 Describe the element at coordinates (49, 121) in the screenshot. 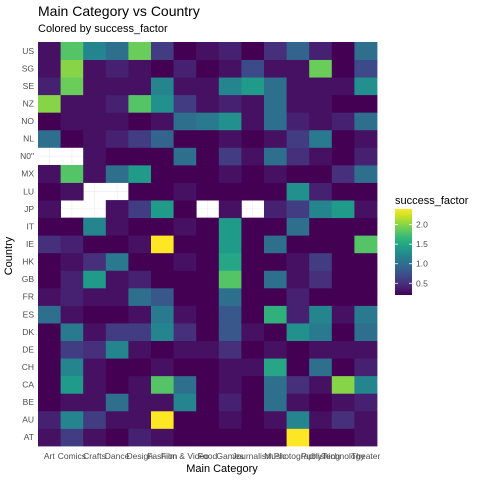

I see `heatmap-cell-NO-art` at that location.